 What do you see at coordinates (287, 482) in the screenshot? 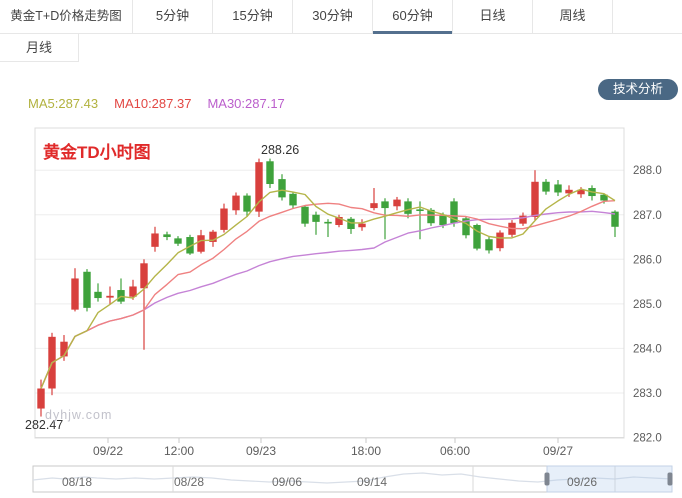
I see `navigator-date-label: 09/06` at bounding box center [287, 482].